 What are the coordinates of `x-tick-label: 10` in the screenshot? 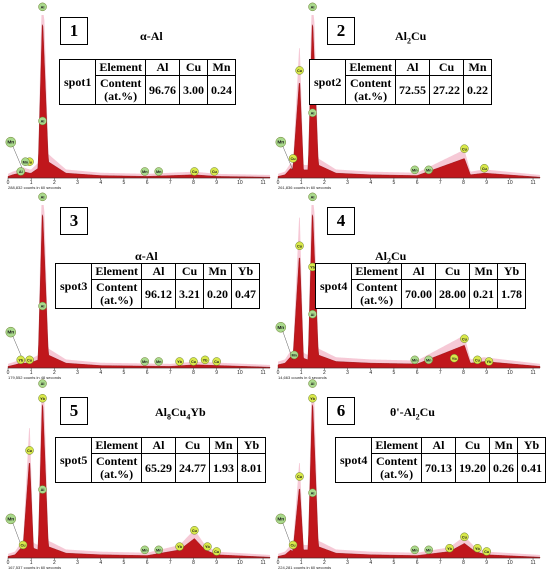 It's located at (510, 183).